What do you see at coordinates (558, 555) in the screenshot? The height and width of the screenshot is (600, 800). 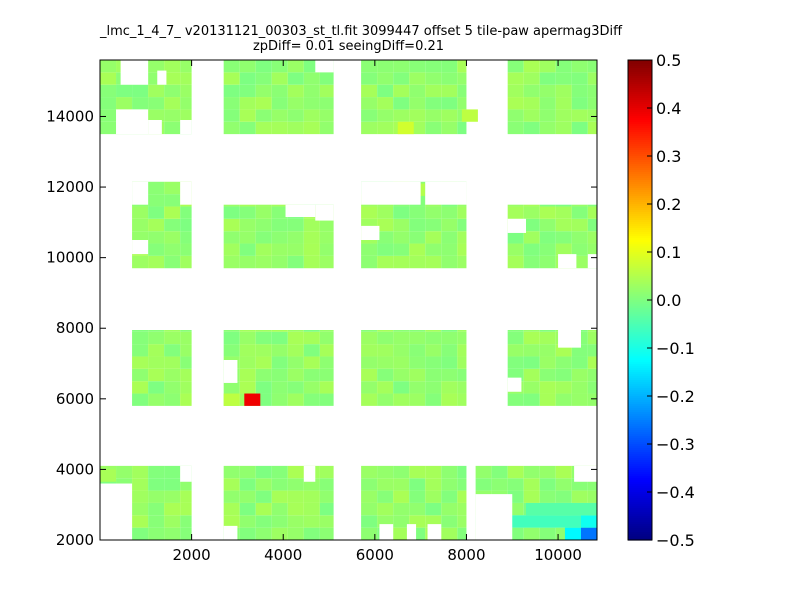 I see `x-tick-label: 10000` at bounding box center [558, 555].